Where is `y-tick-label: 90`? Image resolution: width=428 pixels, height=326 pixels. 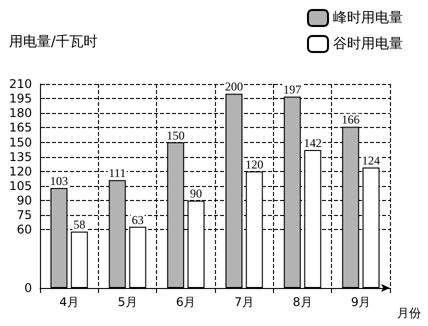 y-tick-label: 90 is located at coordinates (24, 201).